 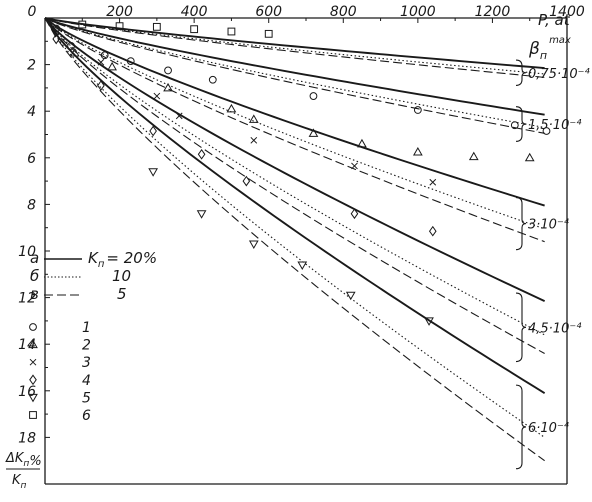 I want to click on y-label-numerator: ΔKп%, so click(x=23, y=460).